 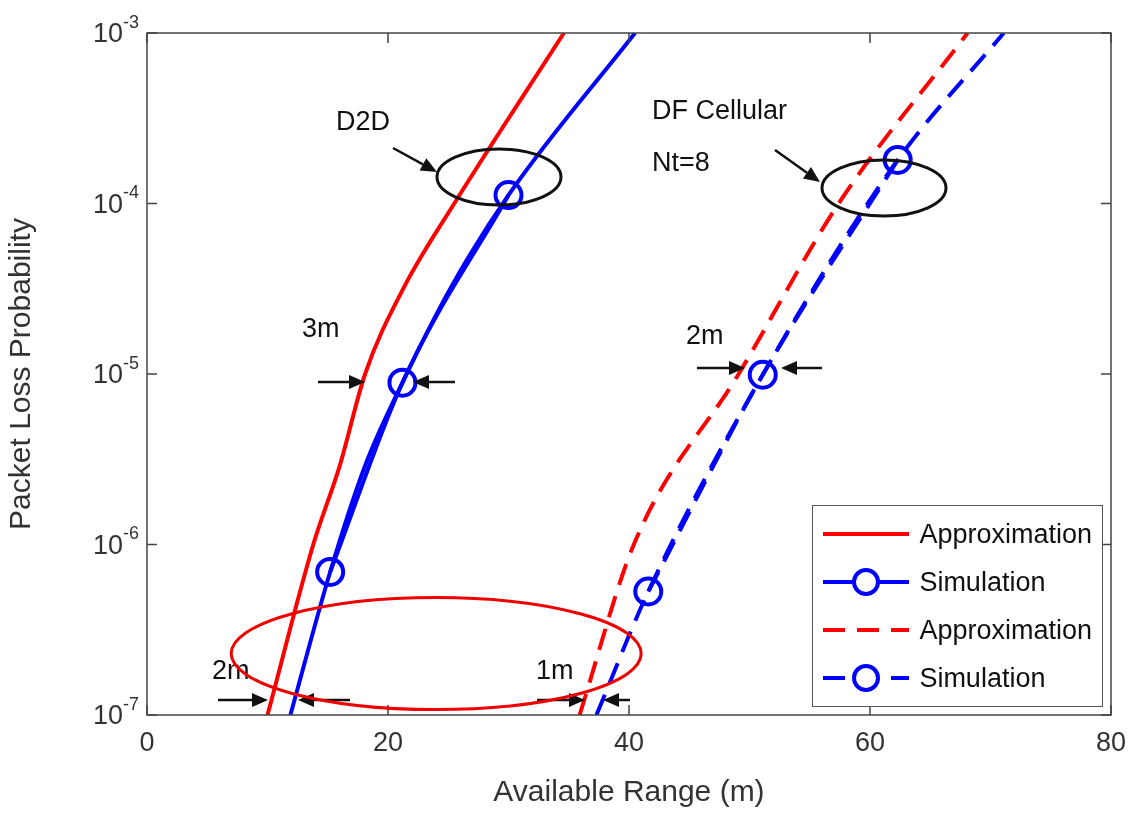 What do you see at coordinates (705, 335) in the screenshot?
I see `annotation: 2m` at bounding box center [705, 335].